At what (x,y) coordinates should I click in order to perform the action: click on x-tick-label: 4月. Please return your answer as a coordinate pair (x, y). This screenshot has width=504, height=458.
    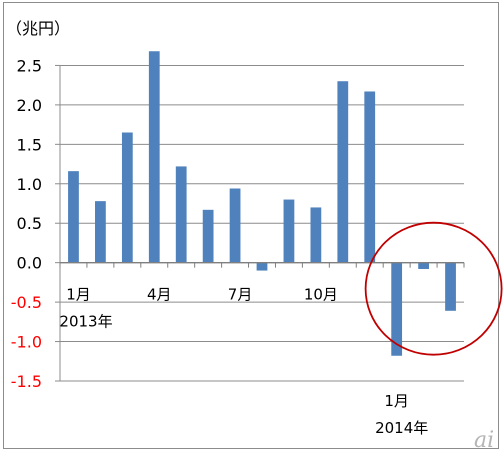
    Looking at the image, I should click on (159, 295).